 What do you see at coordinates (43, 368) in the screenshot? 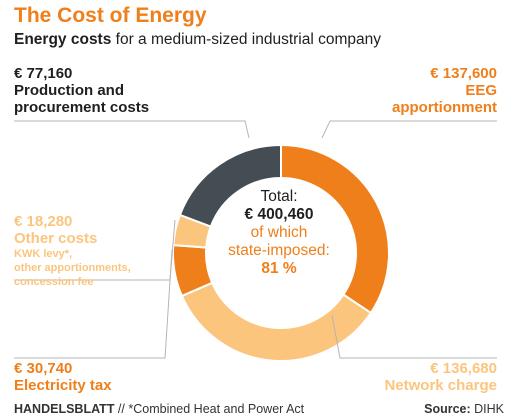
I see `label-electricity-value: € 30,740` at bounding box center [43, 368].